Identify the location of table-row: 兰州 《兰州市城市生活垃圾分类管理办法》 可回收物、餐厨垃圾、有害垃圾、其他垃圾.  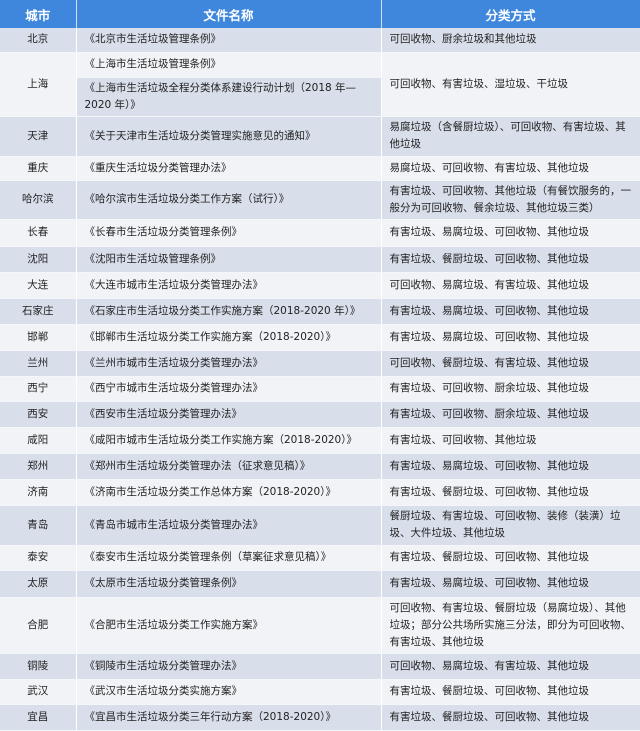
(320, 363).